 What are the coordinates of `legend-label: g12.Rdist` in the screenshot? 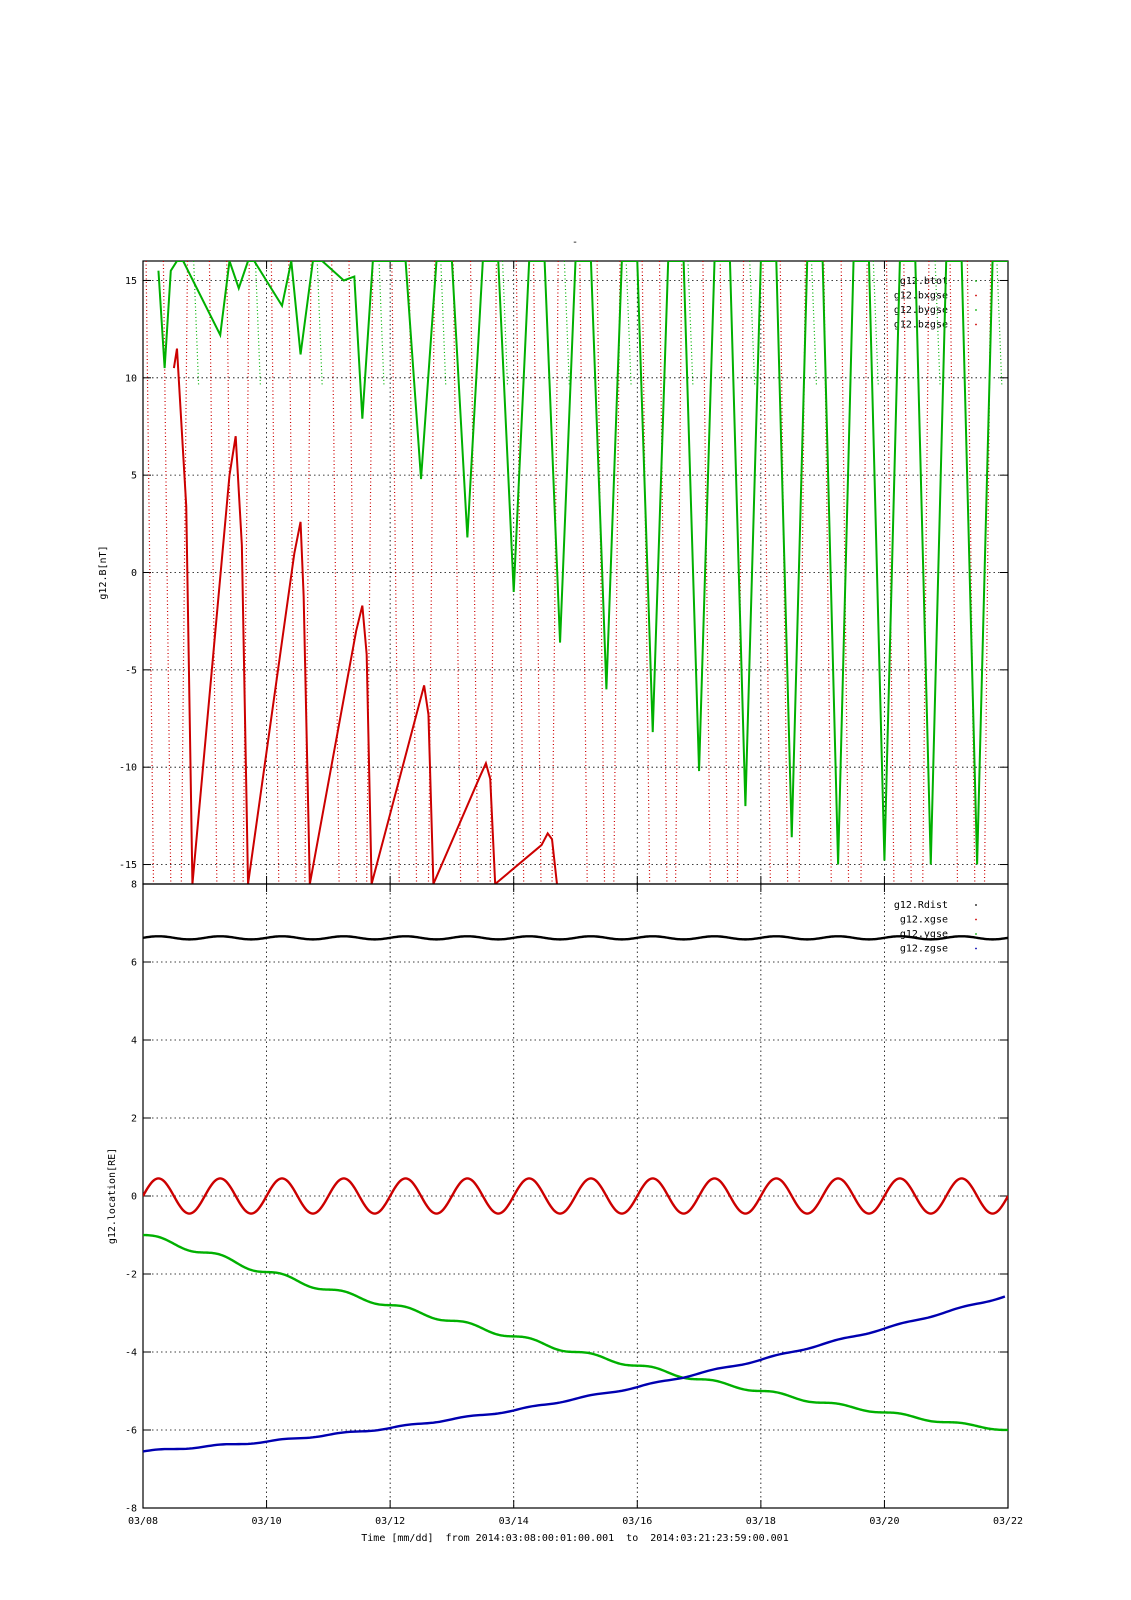 It's located at (921, 905).